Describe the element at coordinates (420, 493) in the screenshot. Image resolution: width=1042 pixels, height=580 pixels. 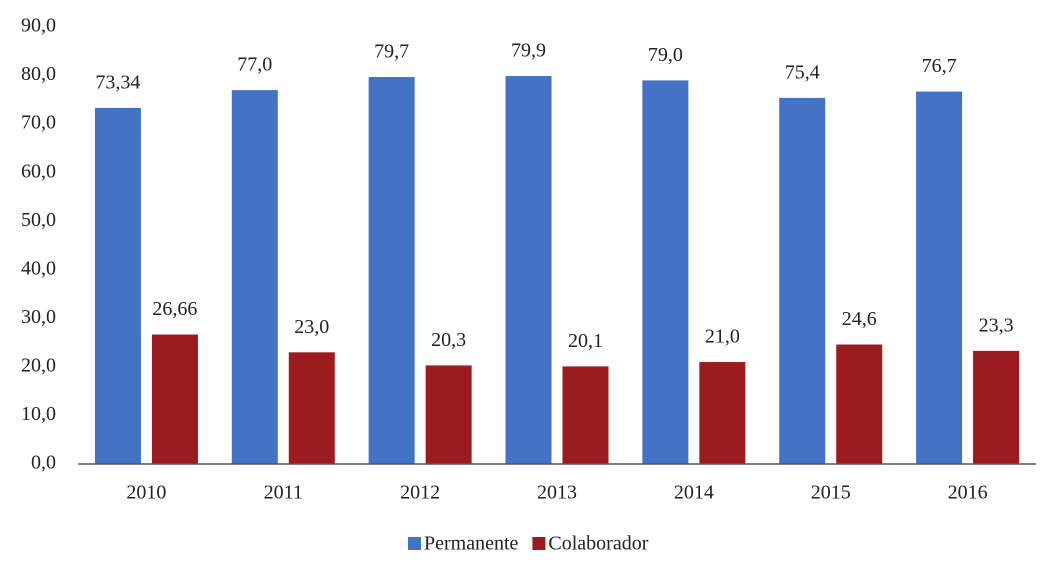
I see `x-tick-label: 2012` at that location.